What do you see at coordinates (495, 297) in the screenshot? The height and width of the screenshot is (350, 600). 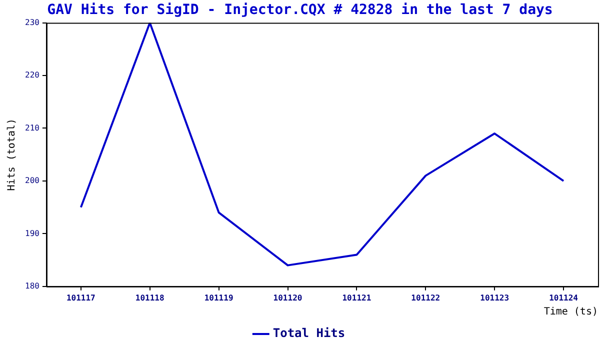 I see `x-tick-label: 101123` at bounding box center [495, 297].